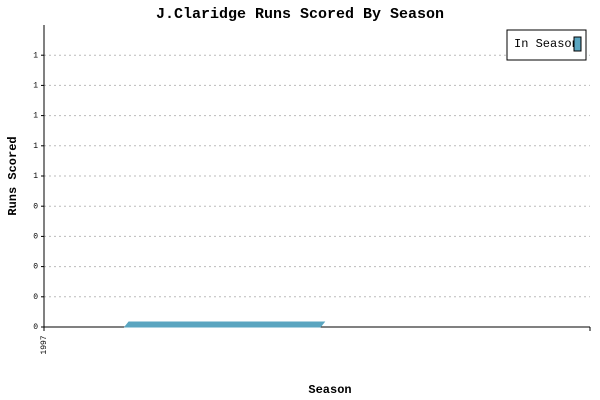 This screenshot has width=600, height=400. I want to click on chart-title: J.Claridge Runs Scored By Season, so click(300, 14).